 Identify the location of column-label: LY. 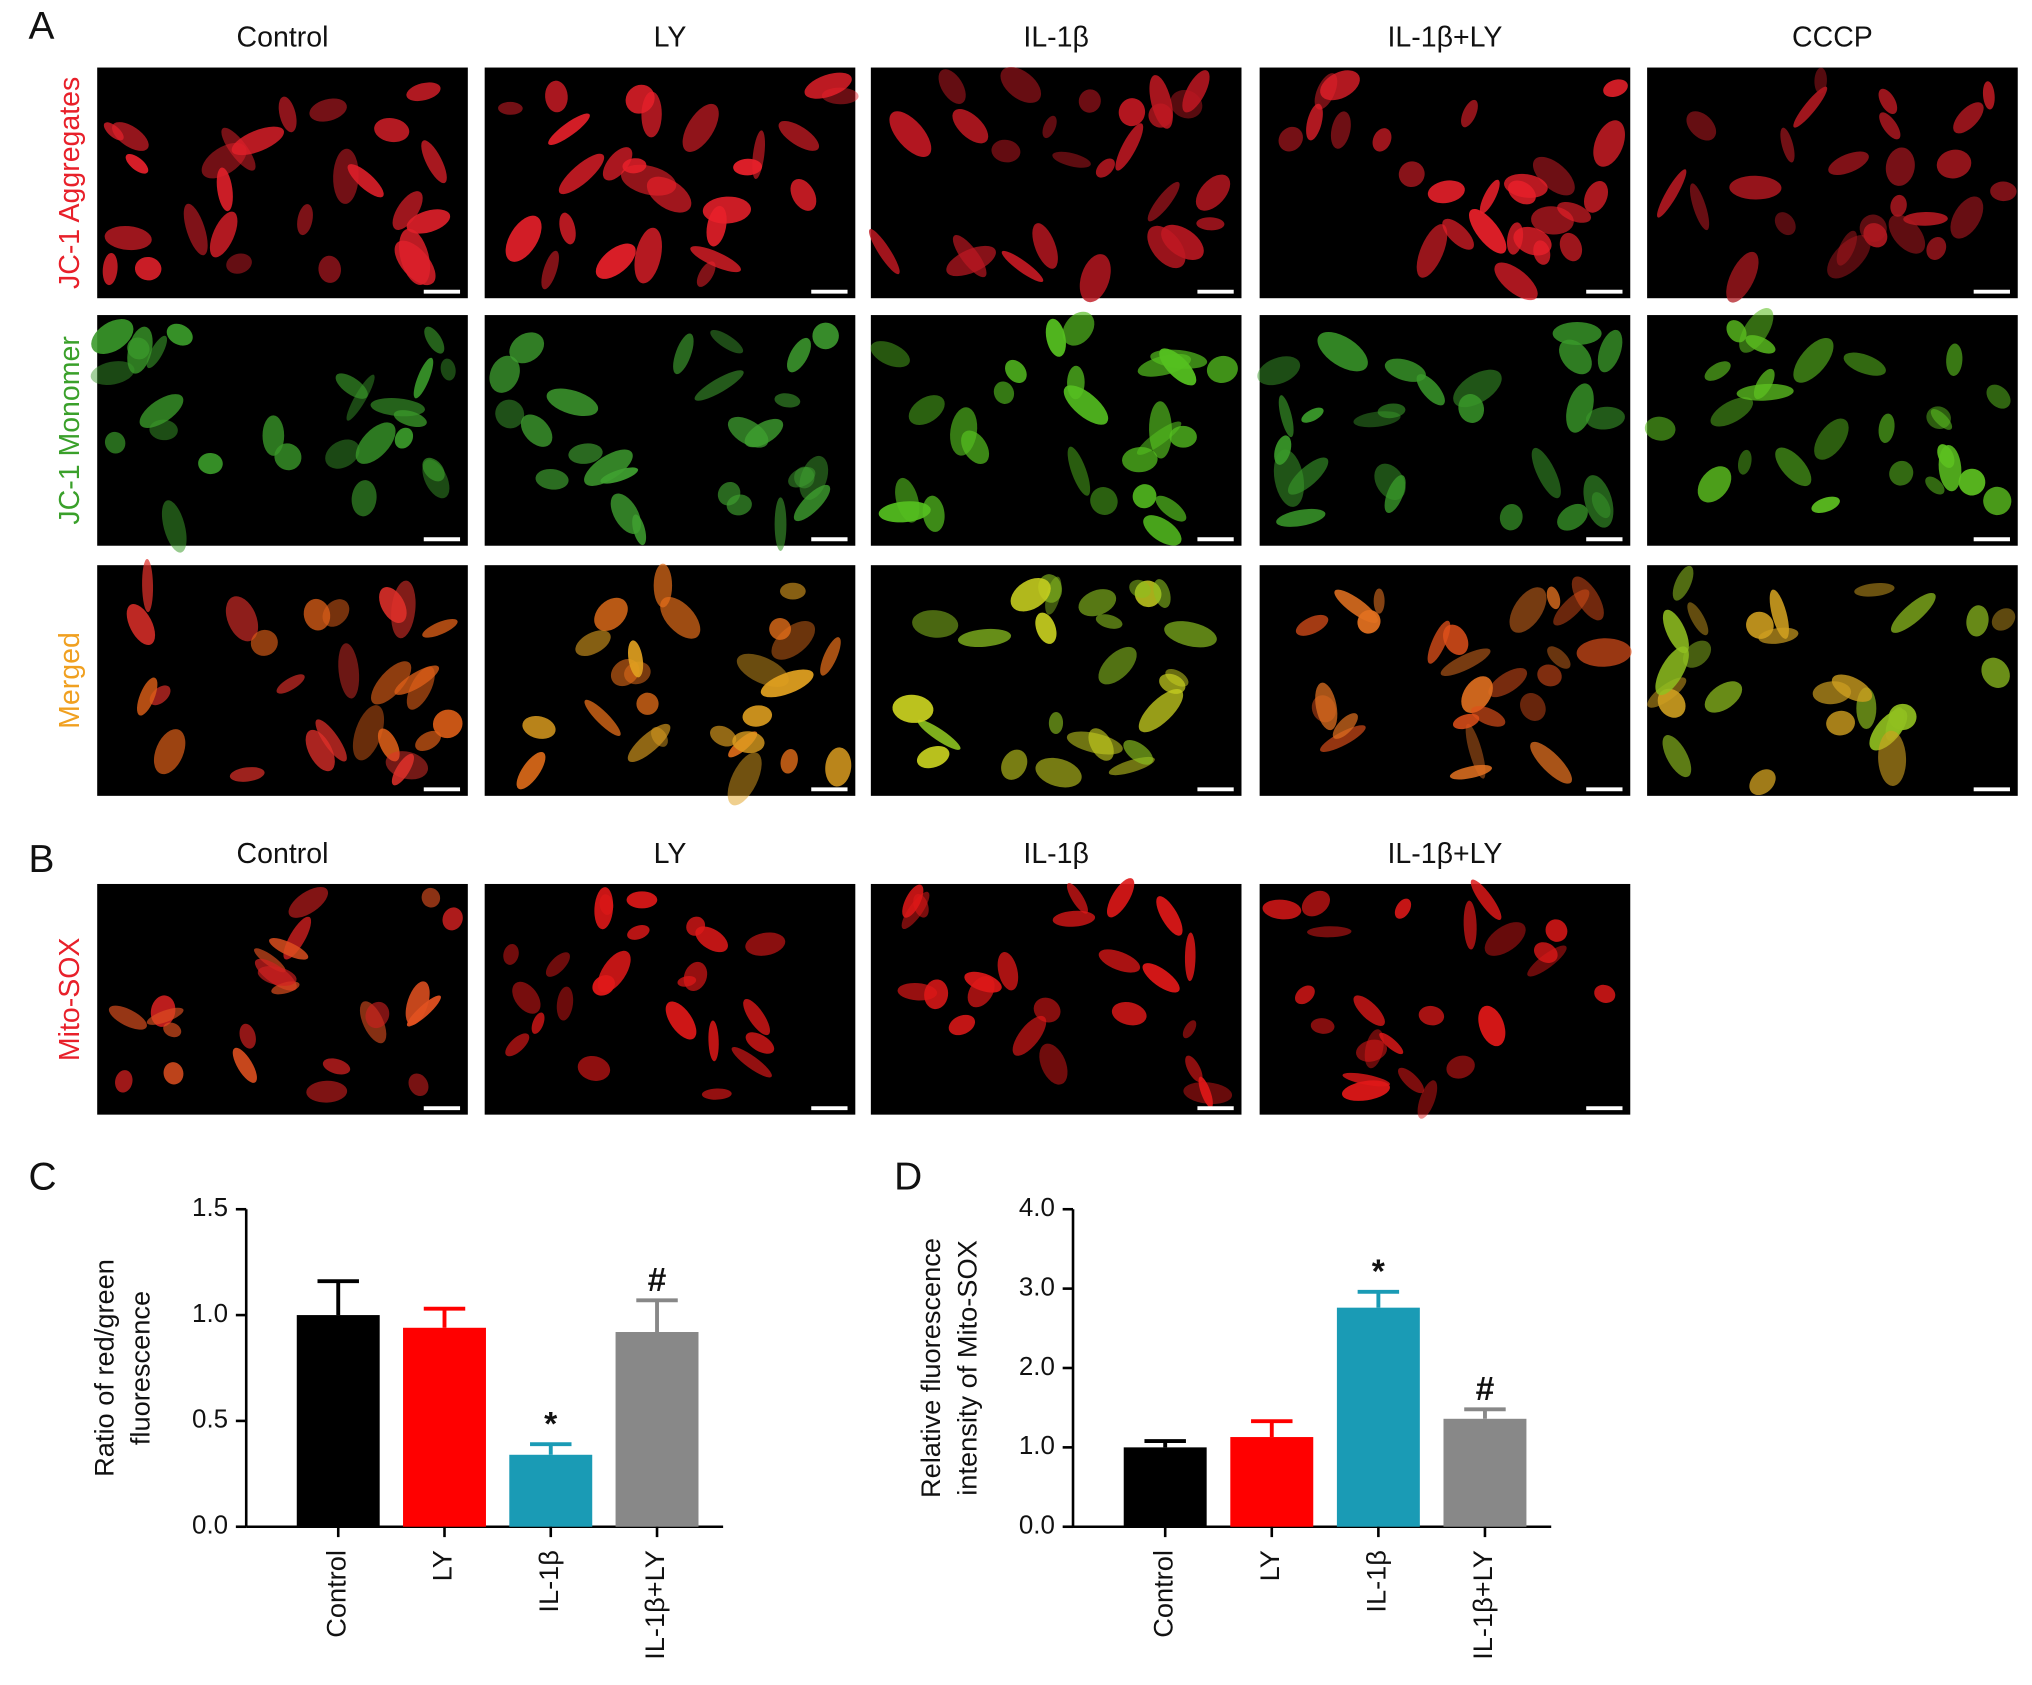
(670, 854).